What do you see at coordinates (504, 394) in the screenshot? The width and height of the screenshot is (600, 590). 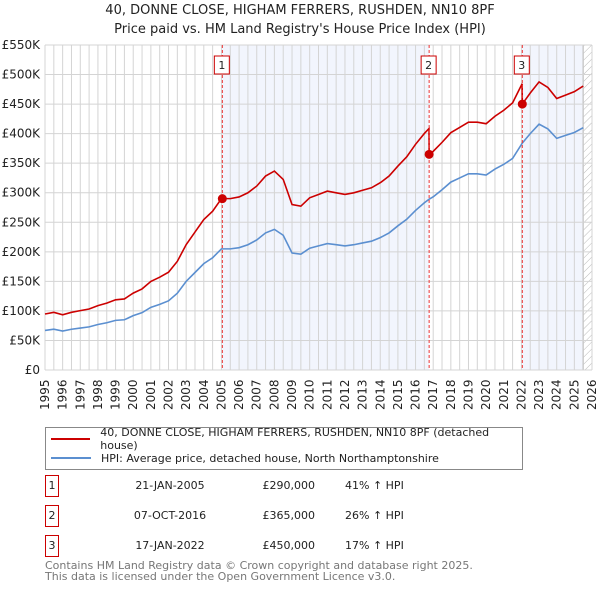 I see `x-tick-label: 2021` at bounding box center [504, 394].